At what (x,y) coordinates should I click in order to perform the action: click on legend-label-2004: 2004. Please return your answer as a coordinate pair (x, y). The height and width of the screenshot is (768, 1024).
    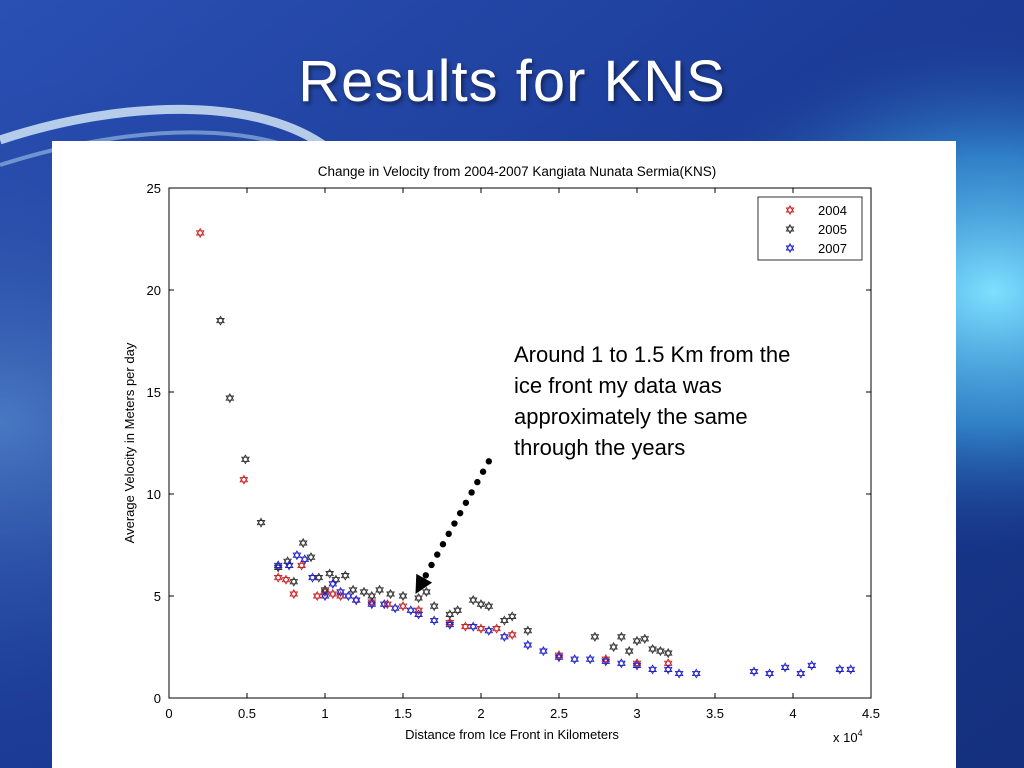
    Looking at the image, I should click on (832, 210).